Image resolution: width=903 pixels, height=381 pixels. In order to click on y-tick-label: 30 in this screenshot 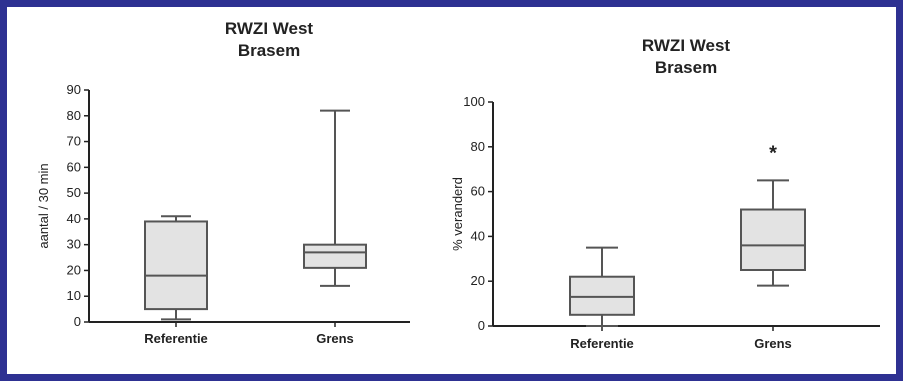, I will do `click(74, 244)`.